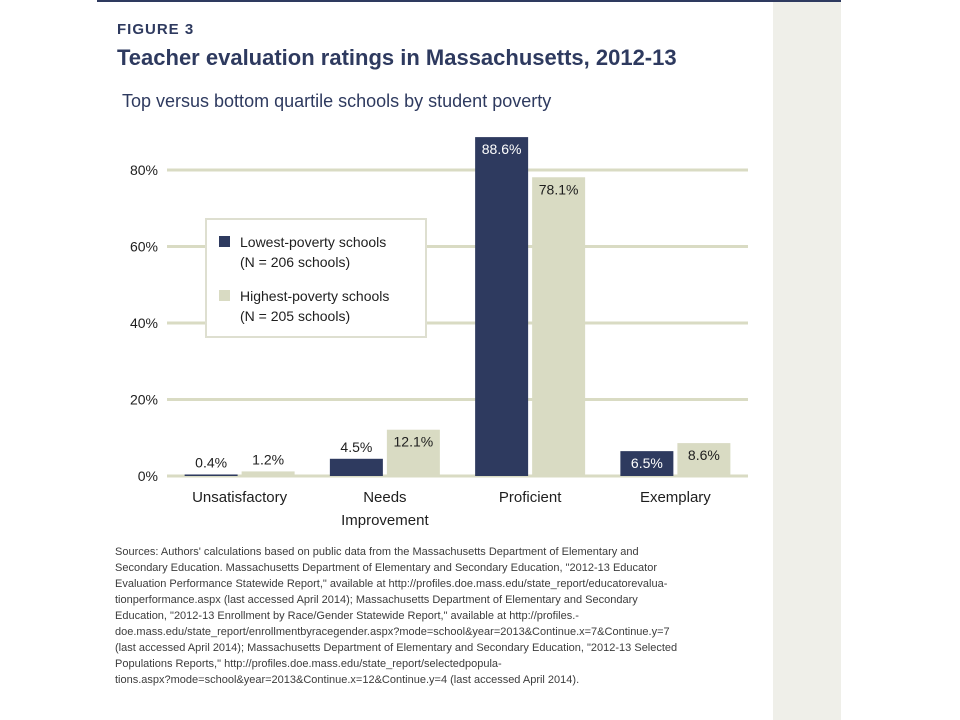  What do you see at coordinates (356, 447) in the screenshot?
I see `bar-value-label: 4.5%` at bounding box center [356, 447].